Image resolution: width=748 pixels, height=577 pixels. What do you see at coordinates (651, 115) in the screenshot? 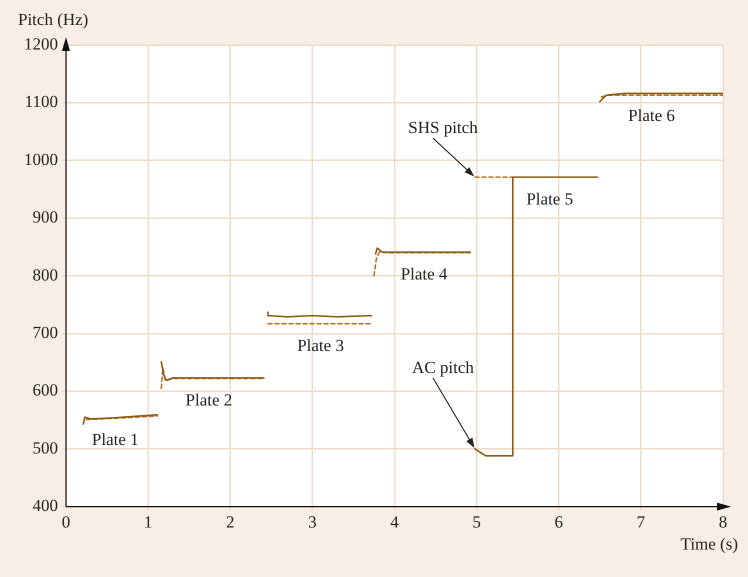
I see `annotation: Plate 6` at bounding box center [651, 115].